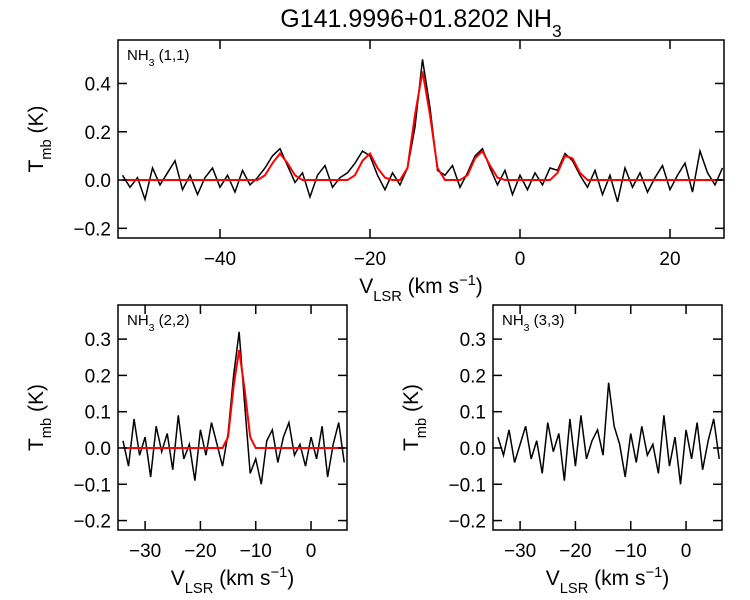 The image size is (750, 600). I want to click on chart-title-part: 3, so click(557, 31).